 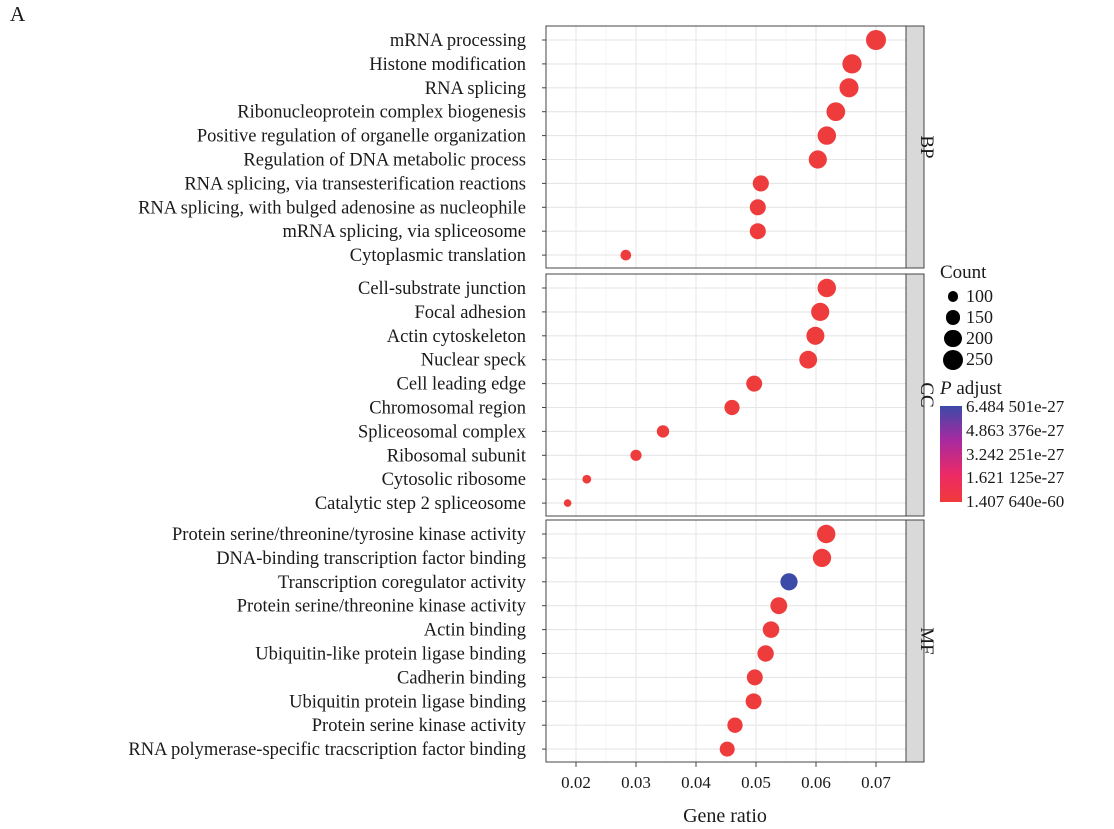 What do you see at coordinates (926, 146) in the screenshot?
I see `facet-strip-label: BP` at bounding box center [926, 146].